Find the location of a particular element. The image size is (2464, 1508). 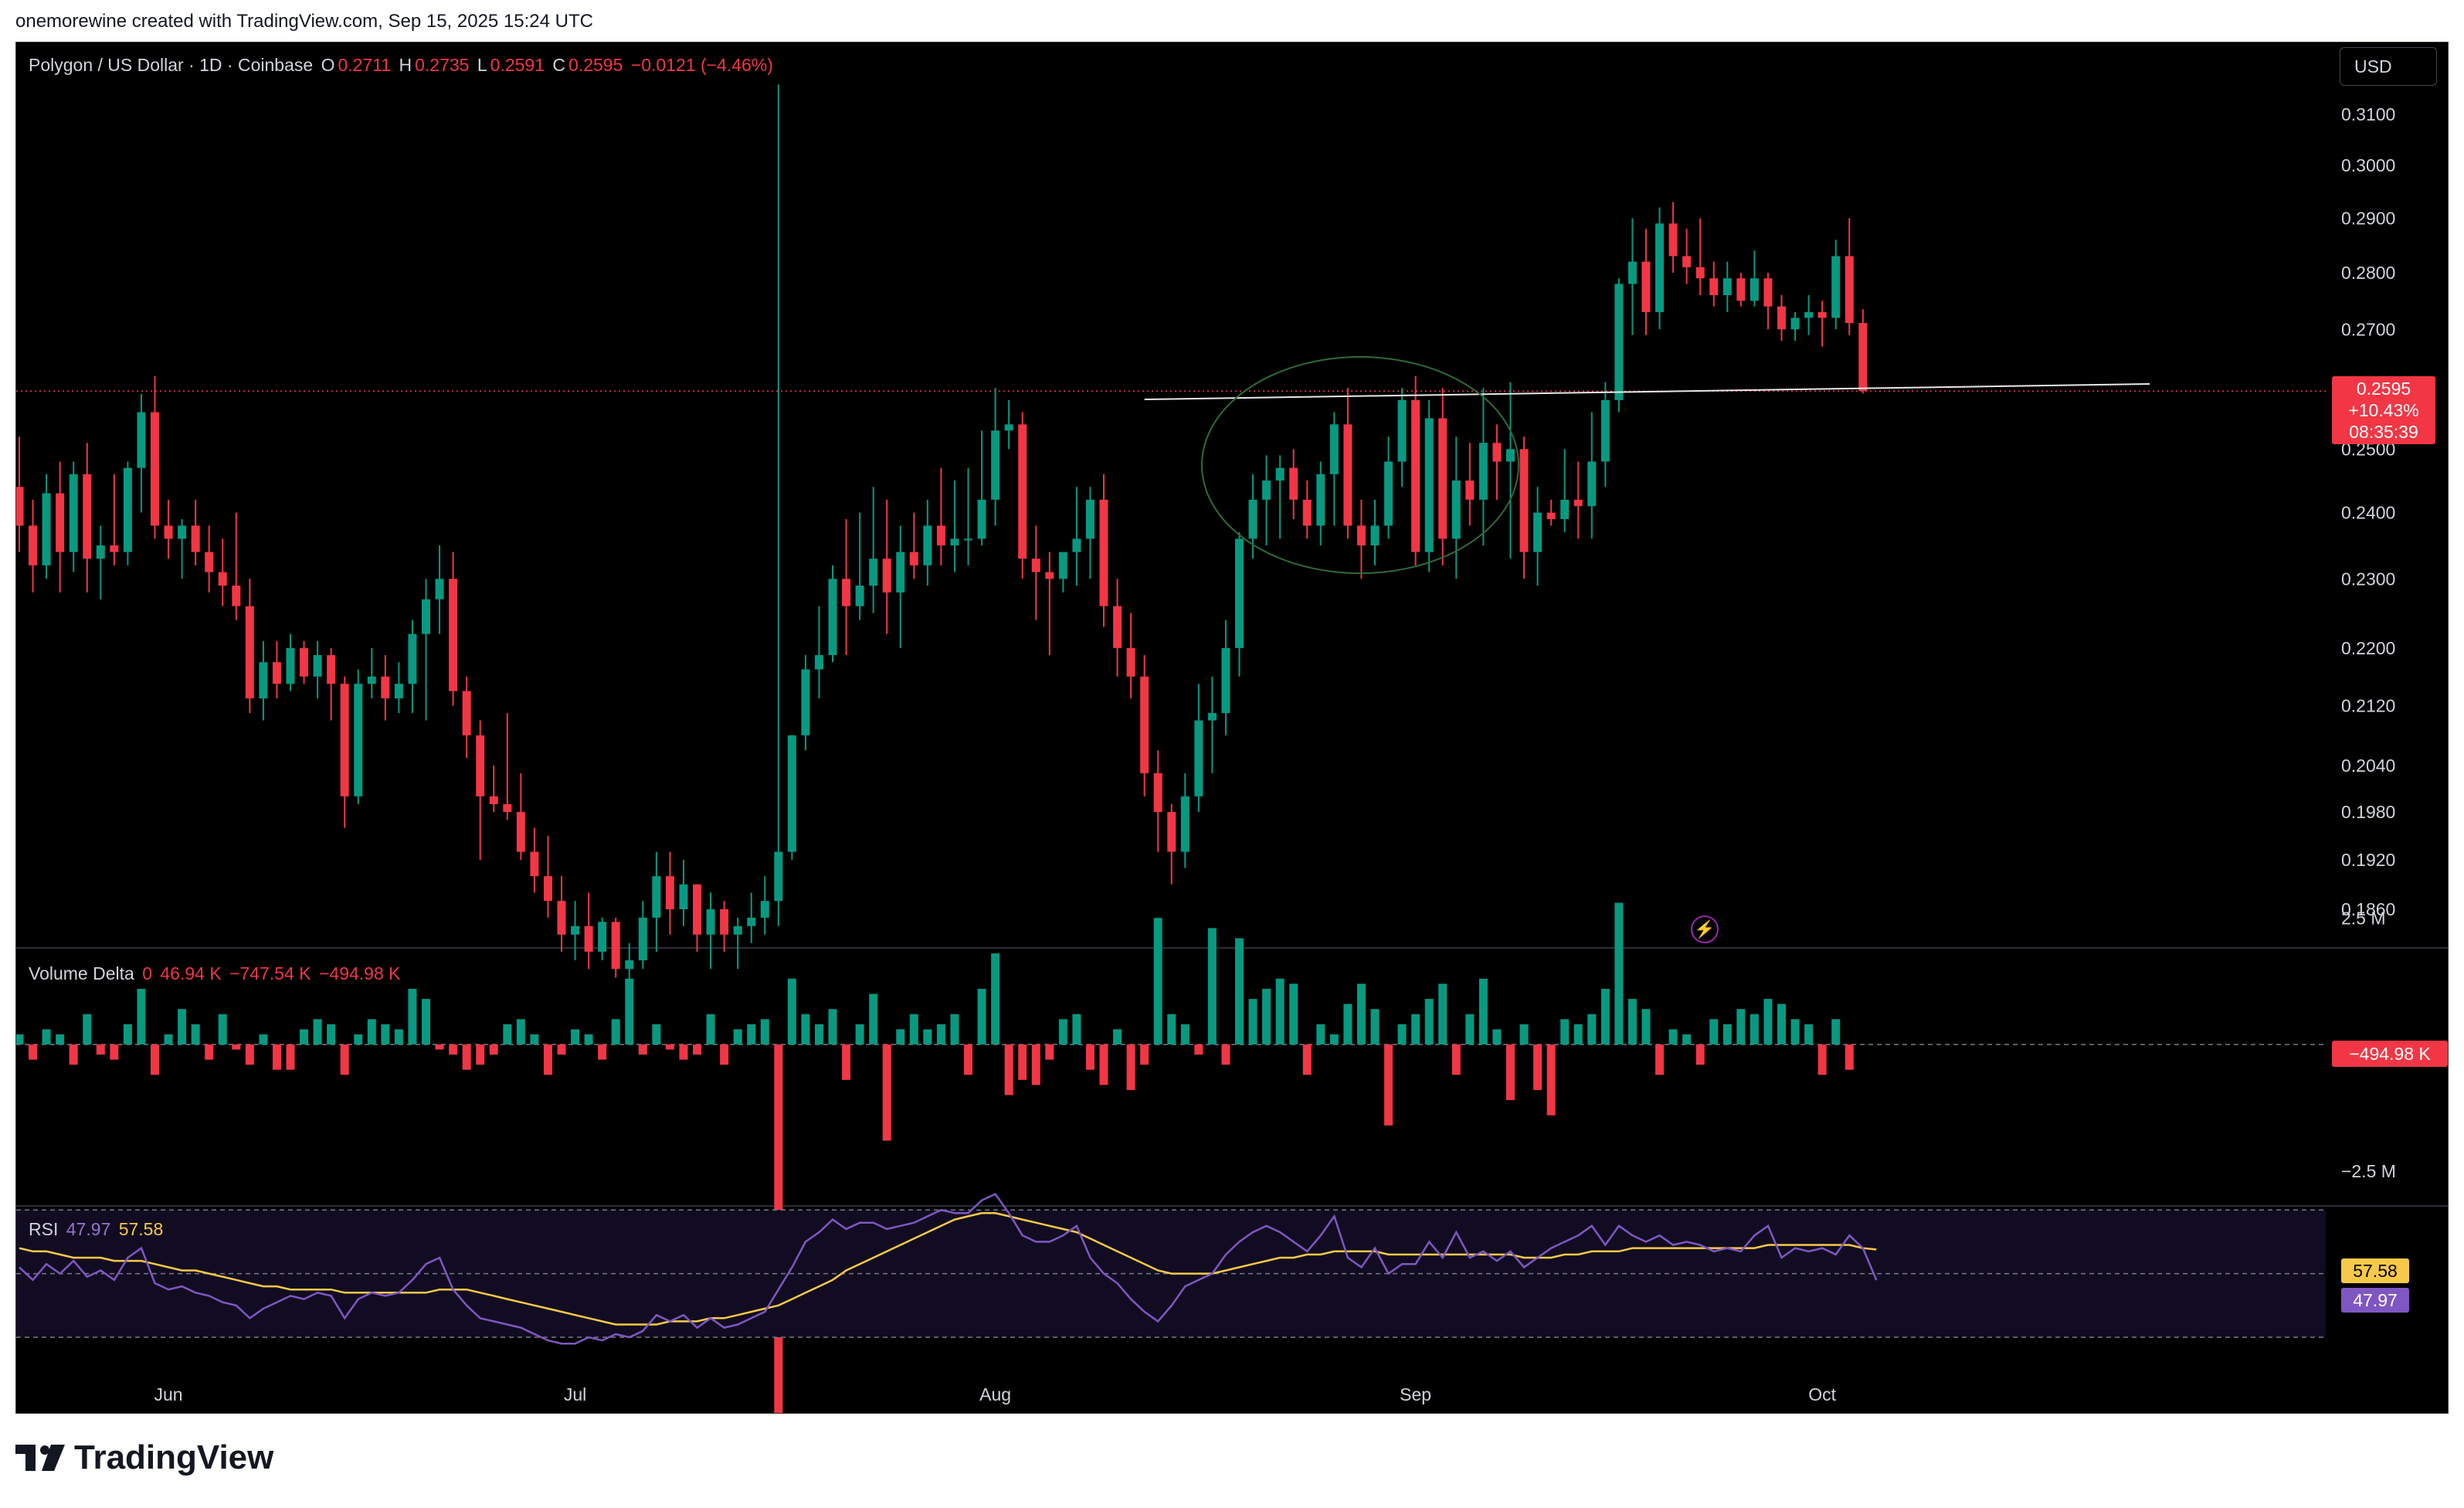

rsi-label: RSI is located at coordinates (44, 1229).